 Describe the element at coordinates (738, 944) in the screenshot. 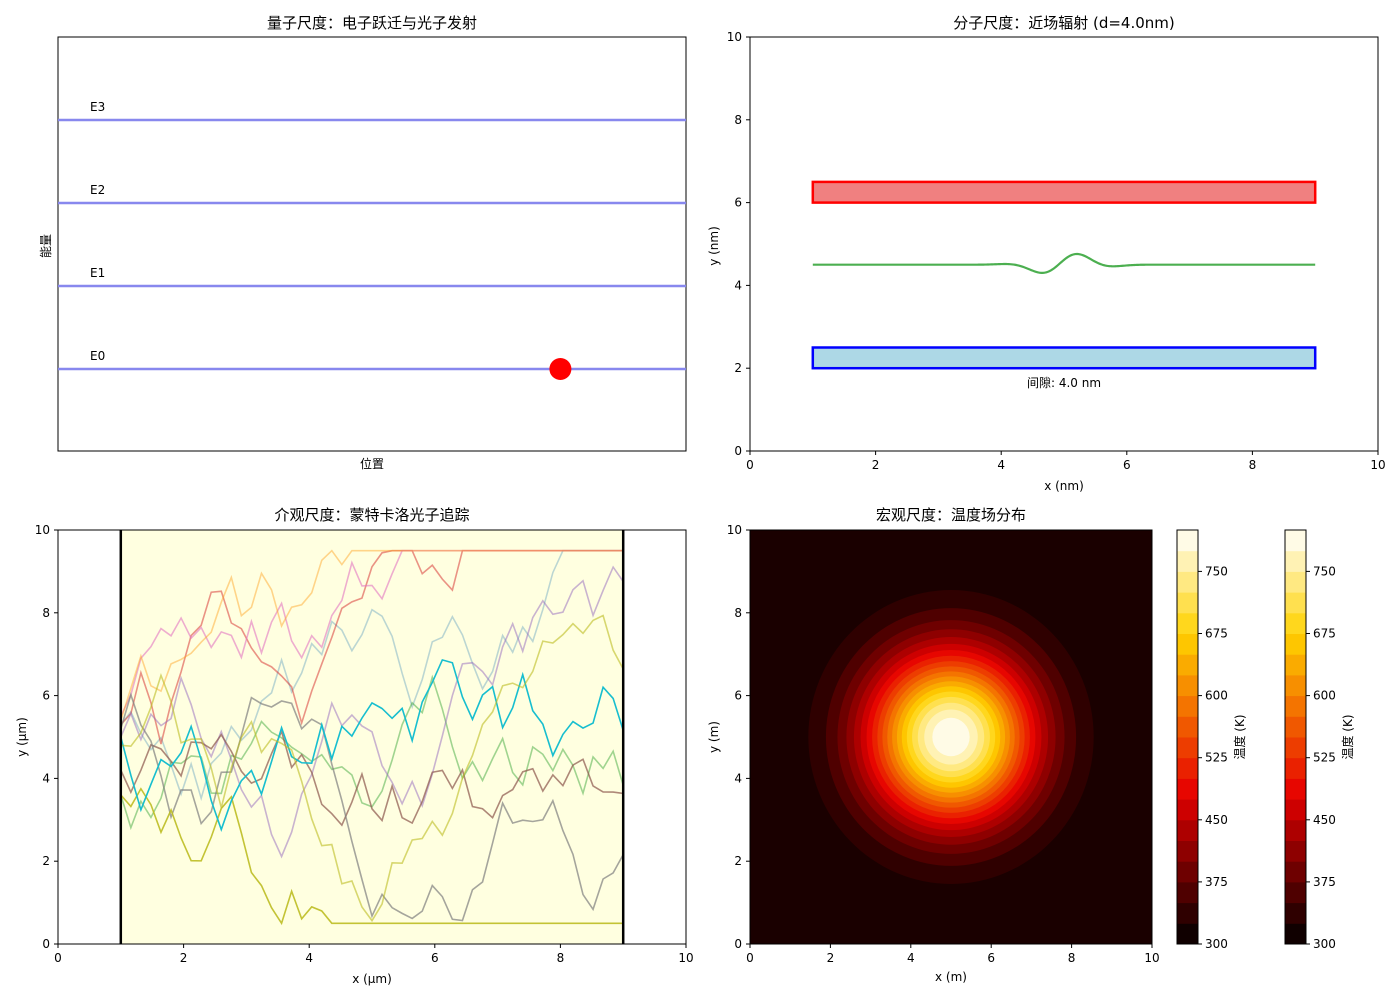

I see `macroscale-ytick-label: 0` at that location.